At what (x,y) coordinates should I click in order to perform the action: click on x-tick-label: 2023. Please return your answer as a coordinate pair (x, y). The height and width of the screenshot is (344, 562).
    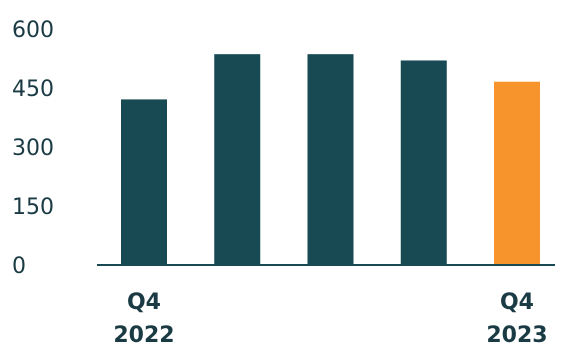
    Looking at the image, I should click on (516, 333).